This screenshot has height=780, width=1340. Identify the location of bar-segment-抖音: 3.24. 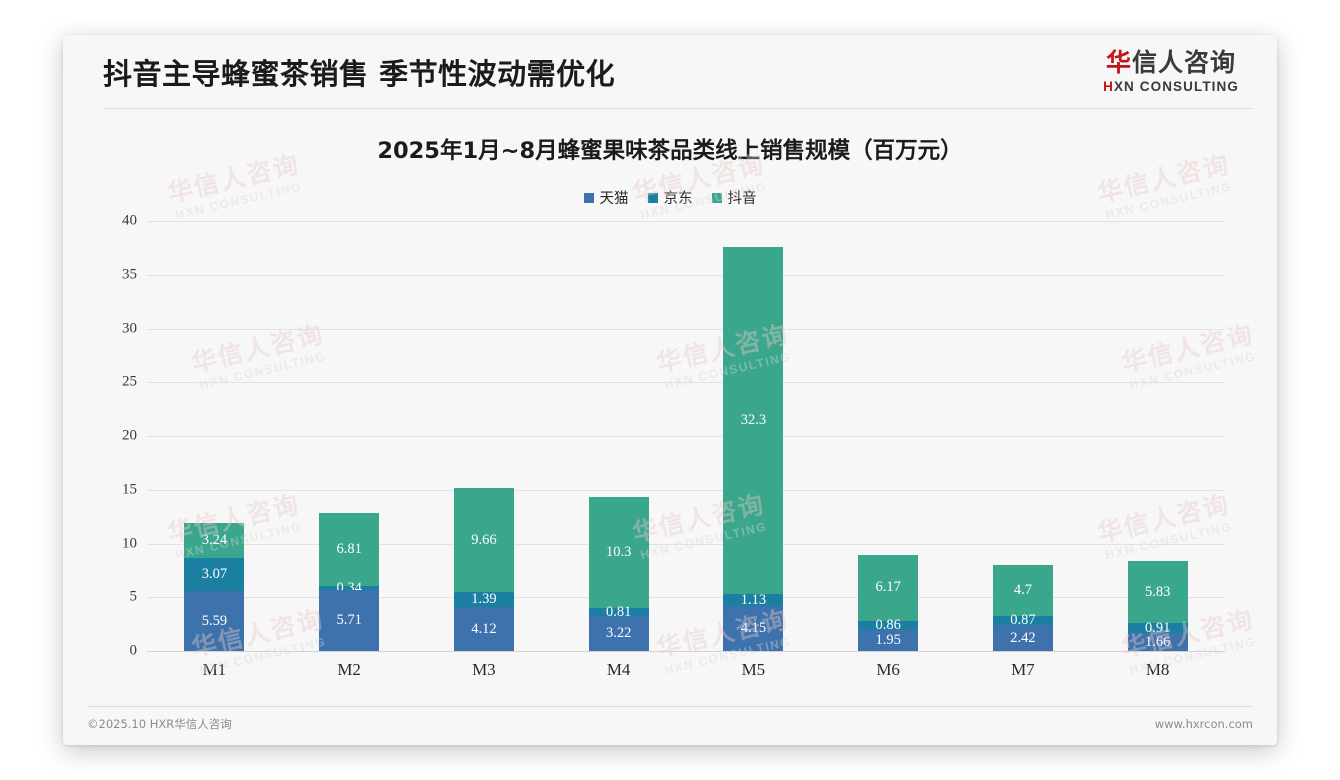
(214, 540).